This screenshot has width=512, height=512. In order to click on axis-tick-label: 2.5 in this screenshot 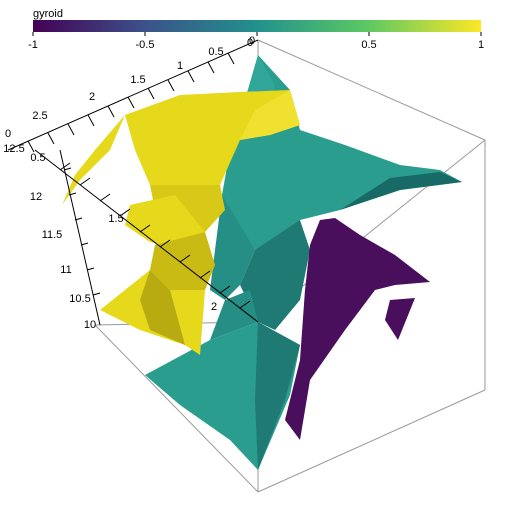, I will do `click(39, 116)`.